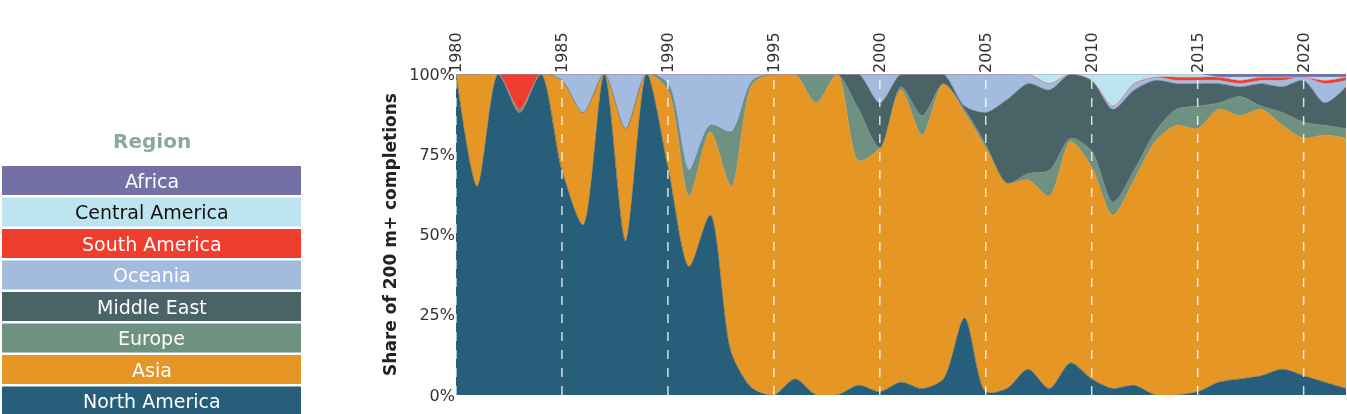 The height and width of the screenshot is (414, 1347). I want to click on text: Central America, so click(152, 212).